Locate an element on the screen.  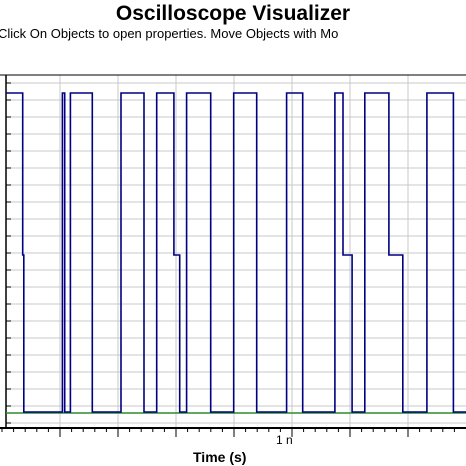
x-axis-title: Time (s) is located at coordinates (220, 457).